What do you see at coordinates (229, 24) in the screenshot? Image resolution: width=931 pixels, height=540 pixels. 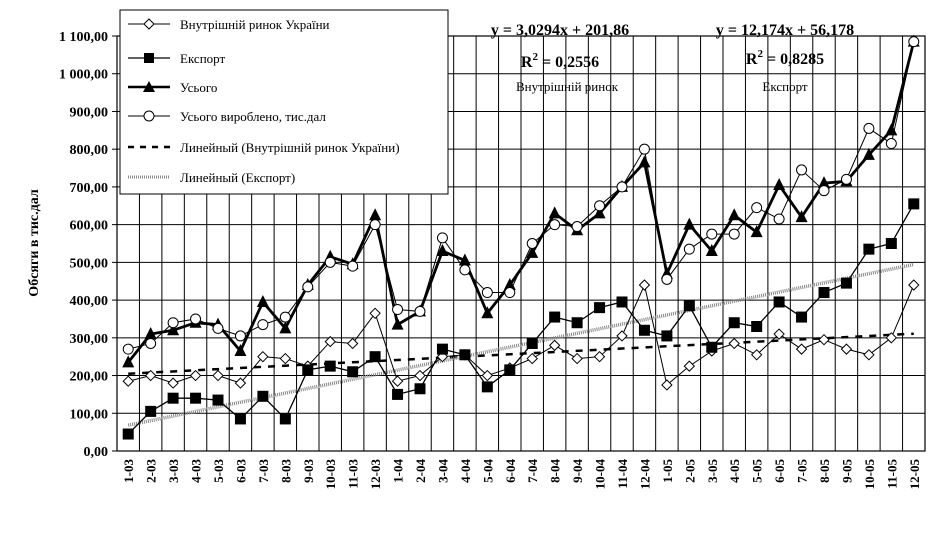 I see `legend-item-internal: Внутрішній ринок України` at bounding box center [229, 24].